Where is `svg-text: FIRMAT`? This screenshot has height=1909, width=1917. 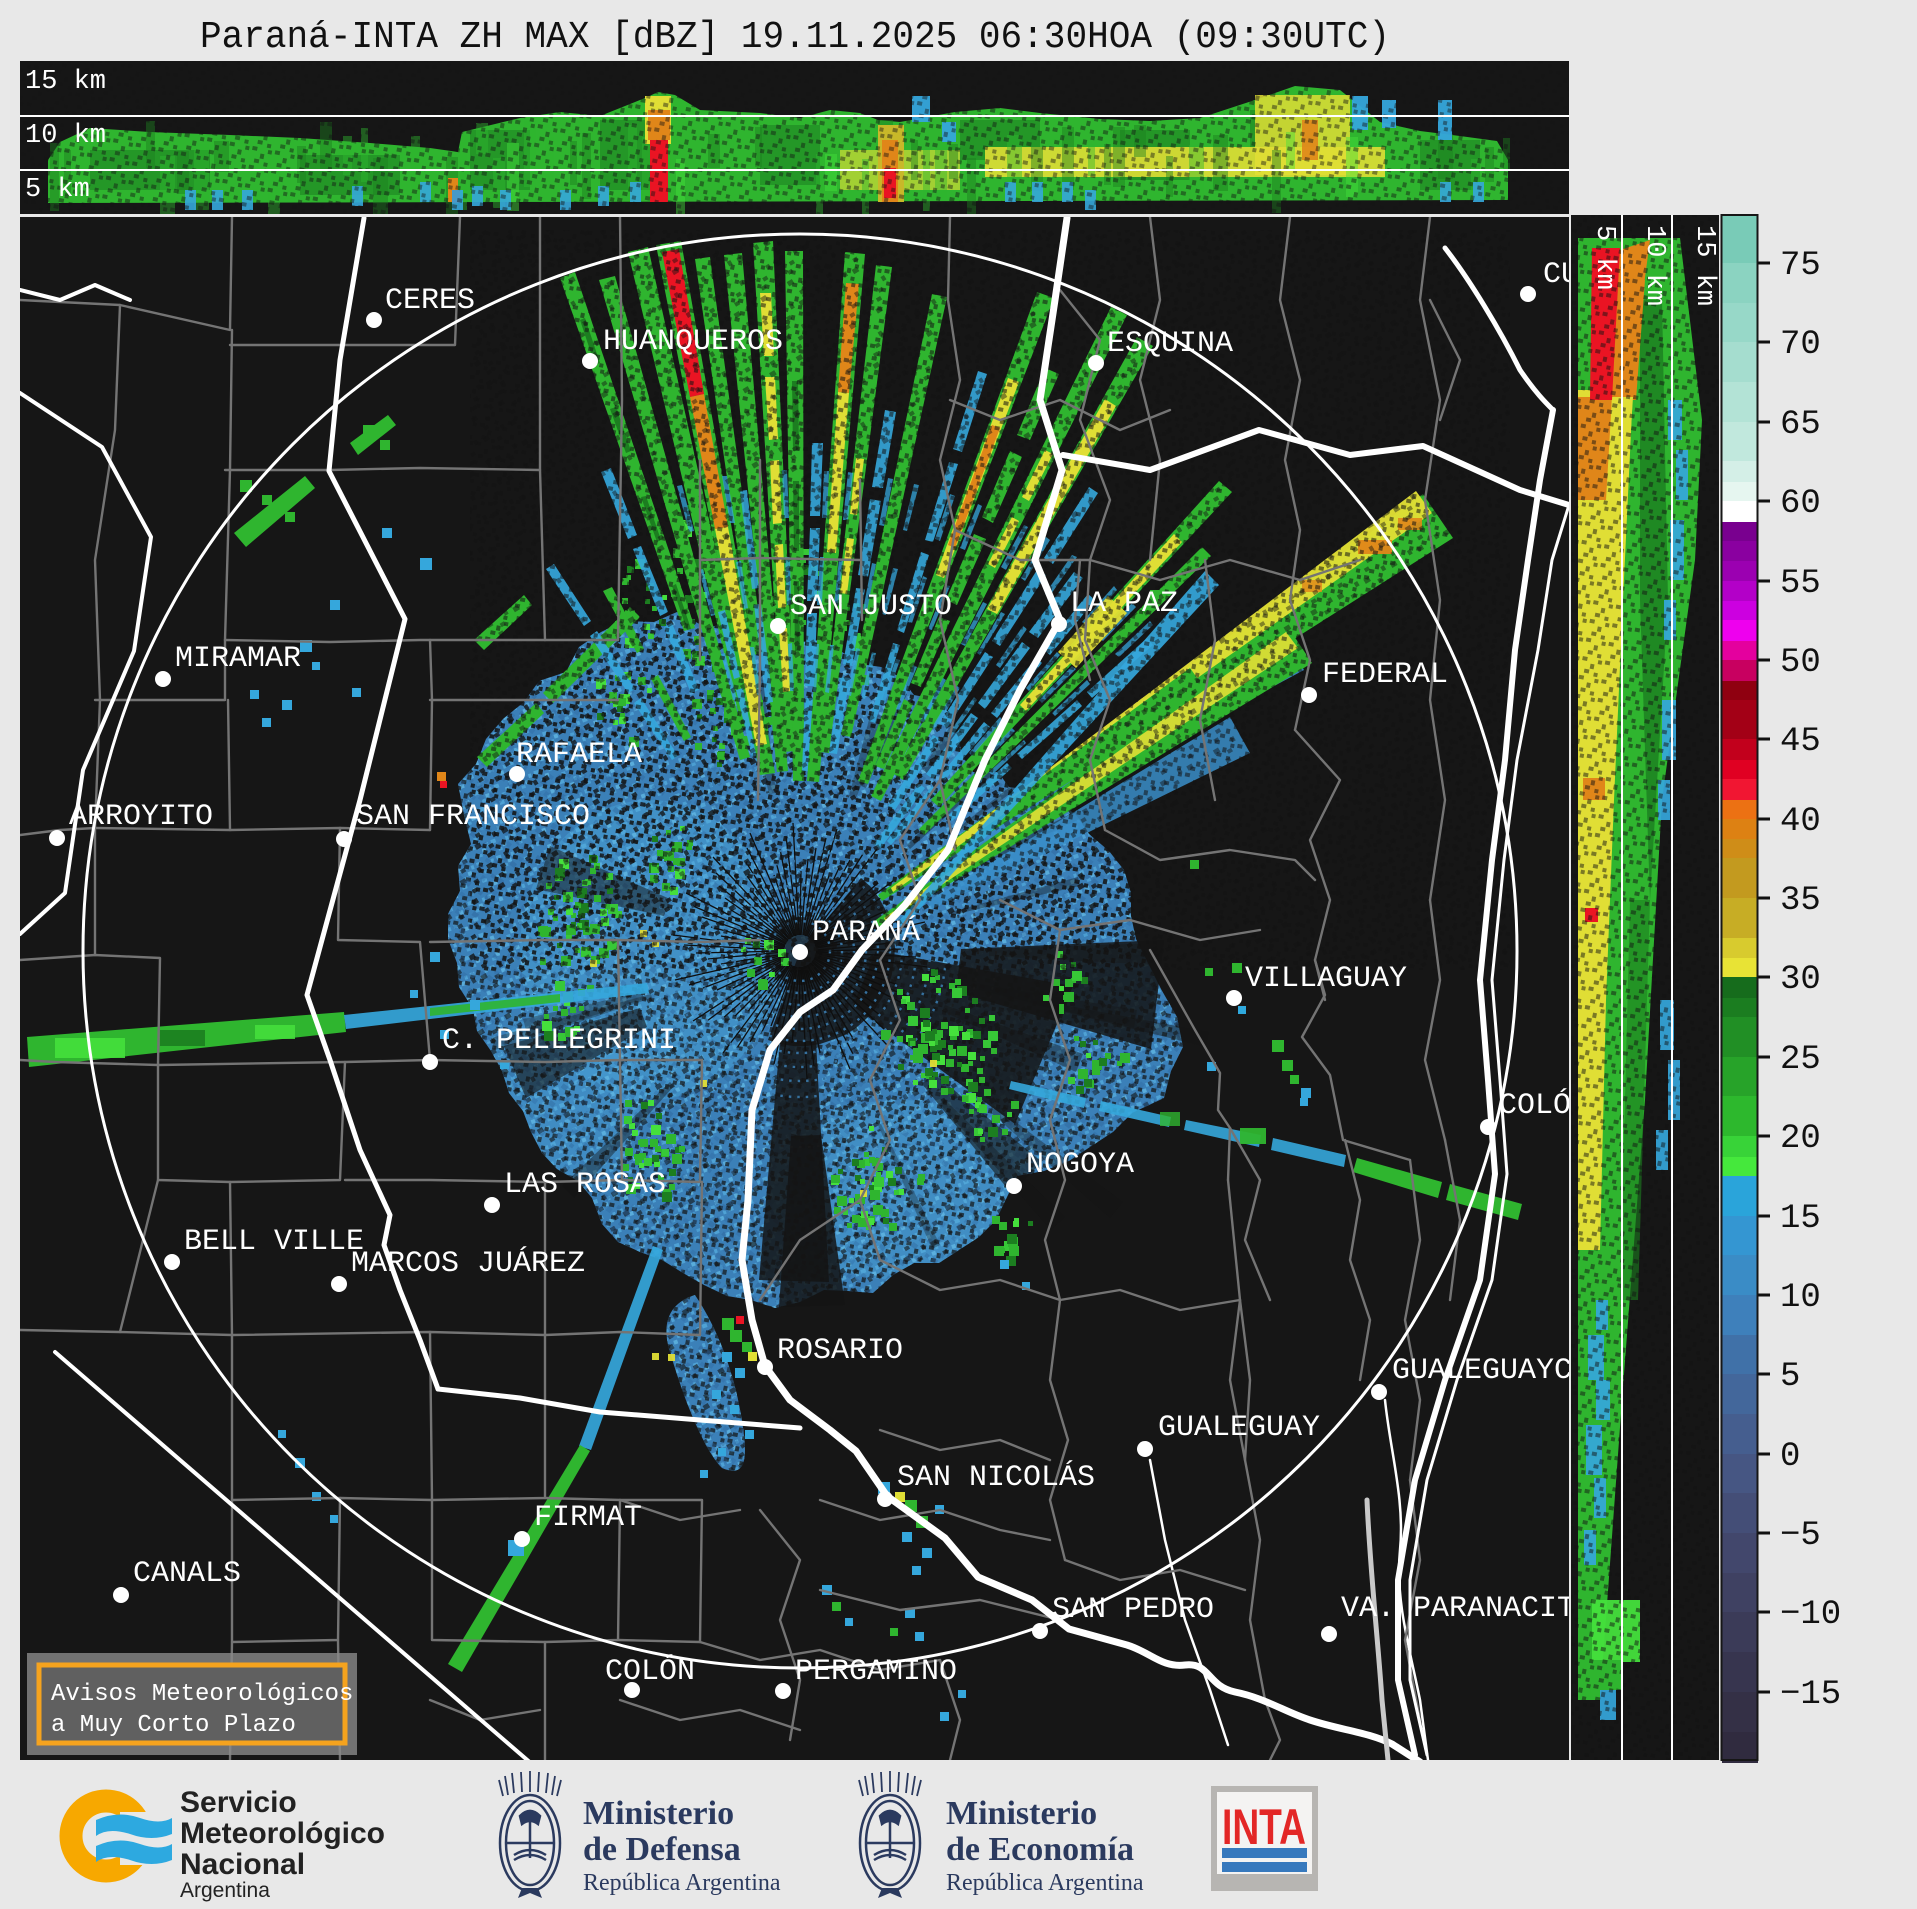 svg-text: FIRMAT is located at coordinates (588, 1518).